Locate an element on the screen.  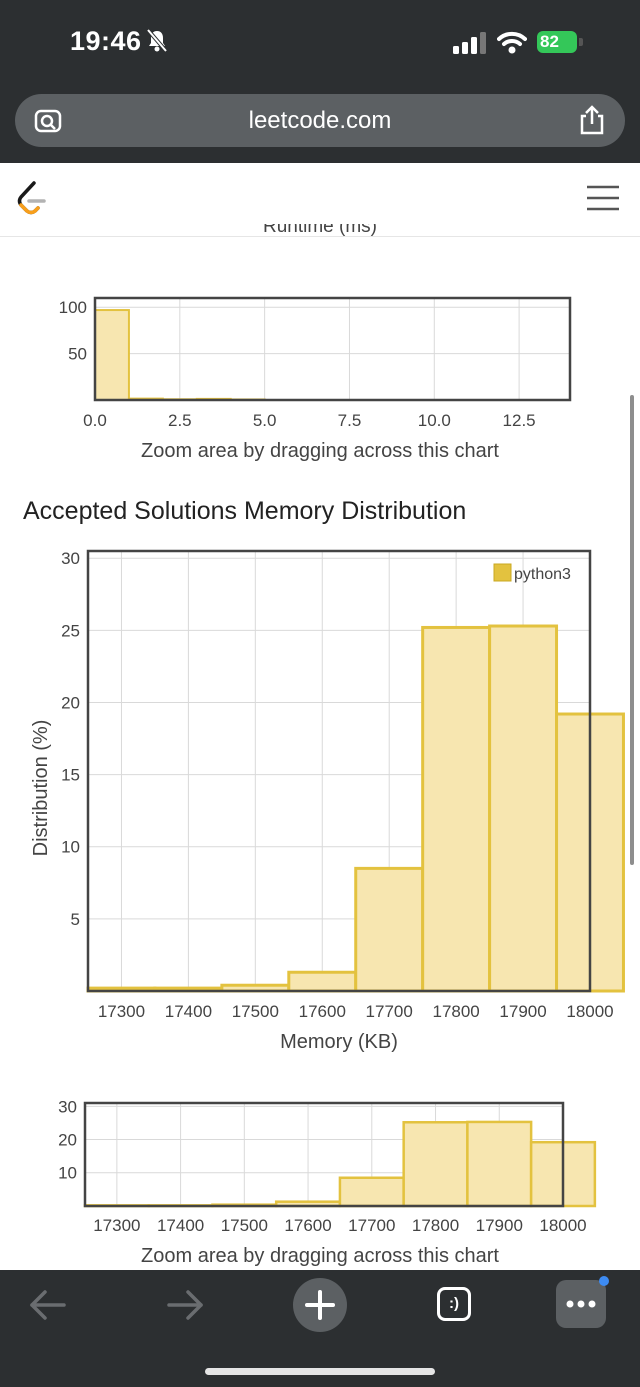
notification-dot is located at coordinates (604, 1281).